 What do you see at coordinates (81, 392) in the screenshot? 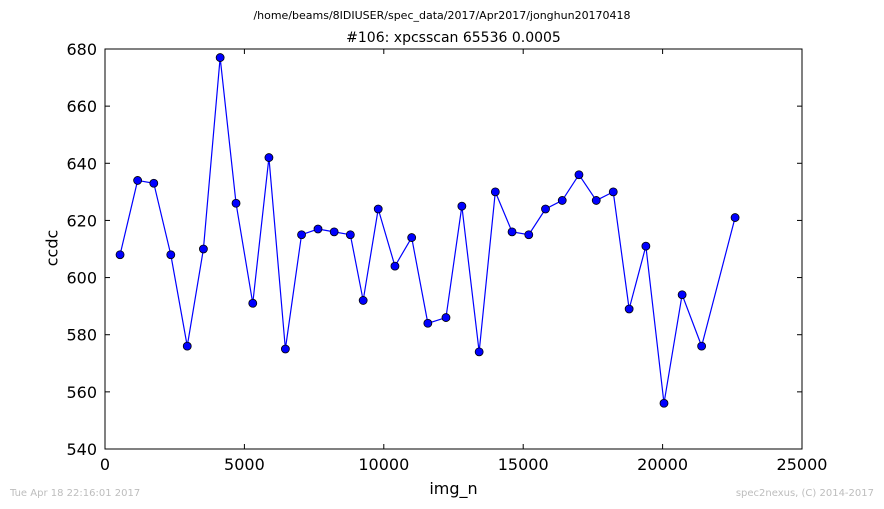
I see `y-tick-label: 560` at bounding box center [81, 392].